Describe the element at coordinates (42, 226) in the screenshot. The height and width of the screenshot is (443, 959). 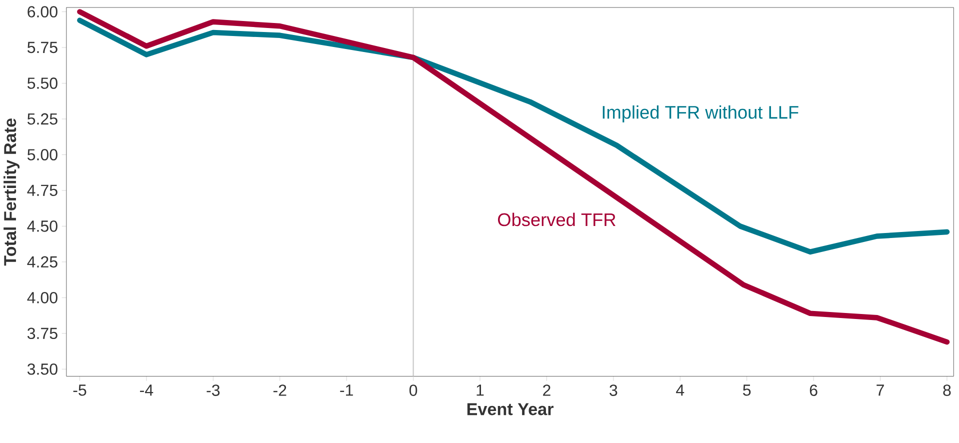
I see `y-tick-label: 4.50` at that location.